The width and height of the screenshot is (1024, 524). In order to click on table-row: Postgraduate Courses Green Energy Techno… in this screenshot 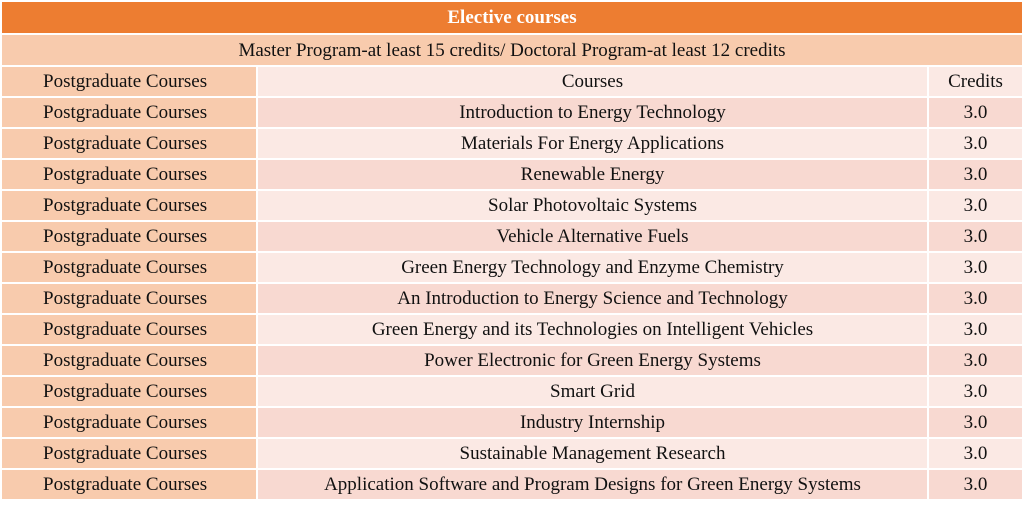, I will do `click(512, 267)`.